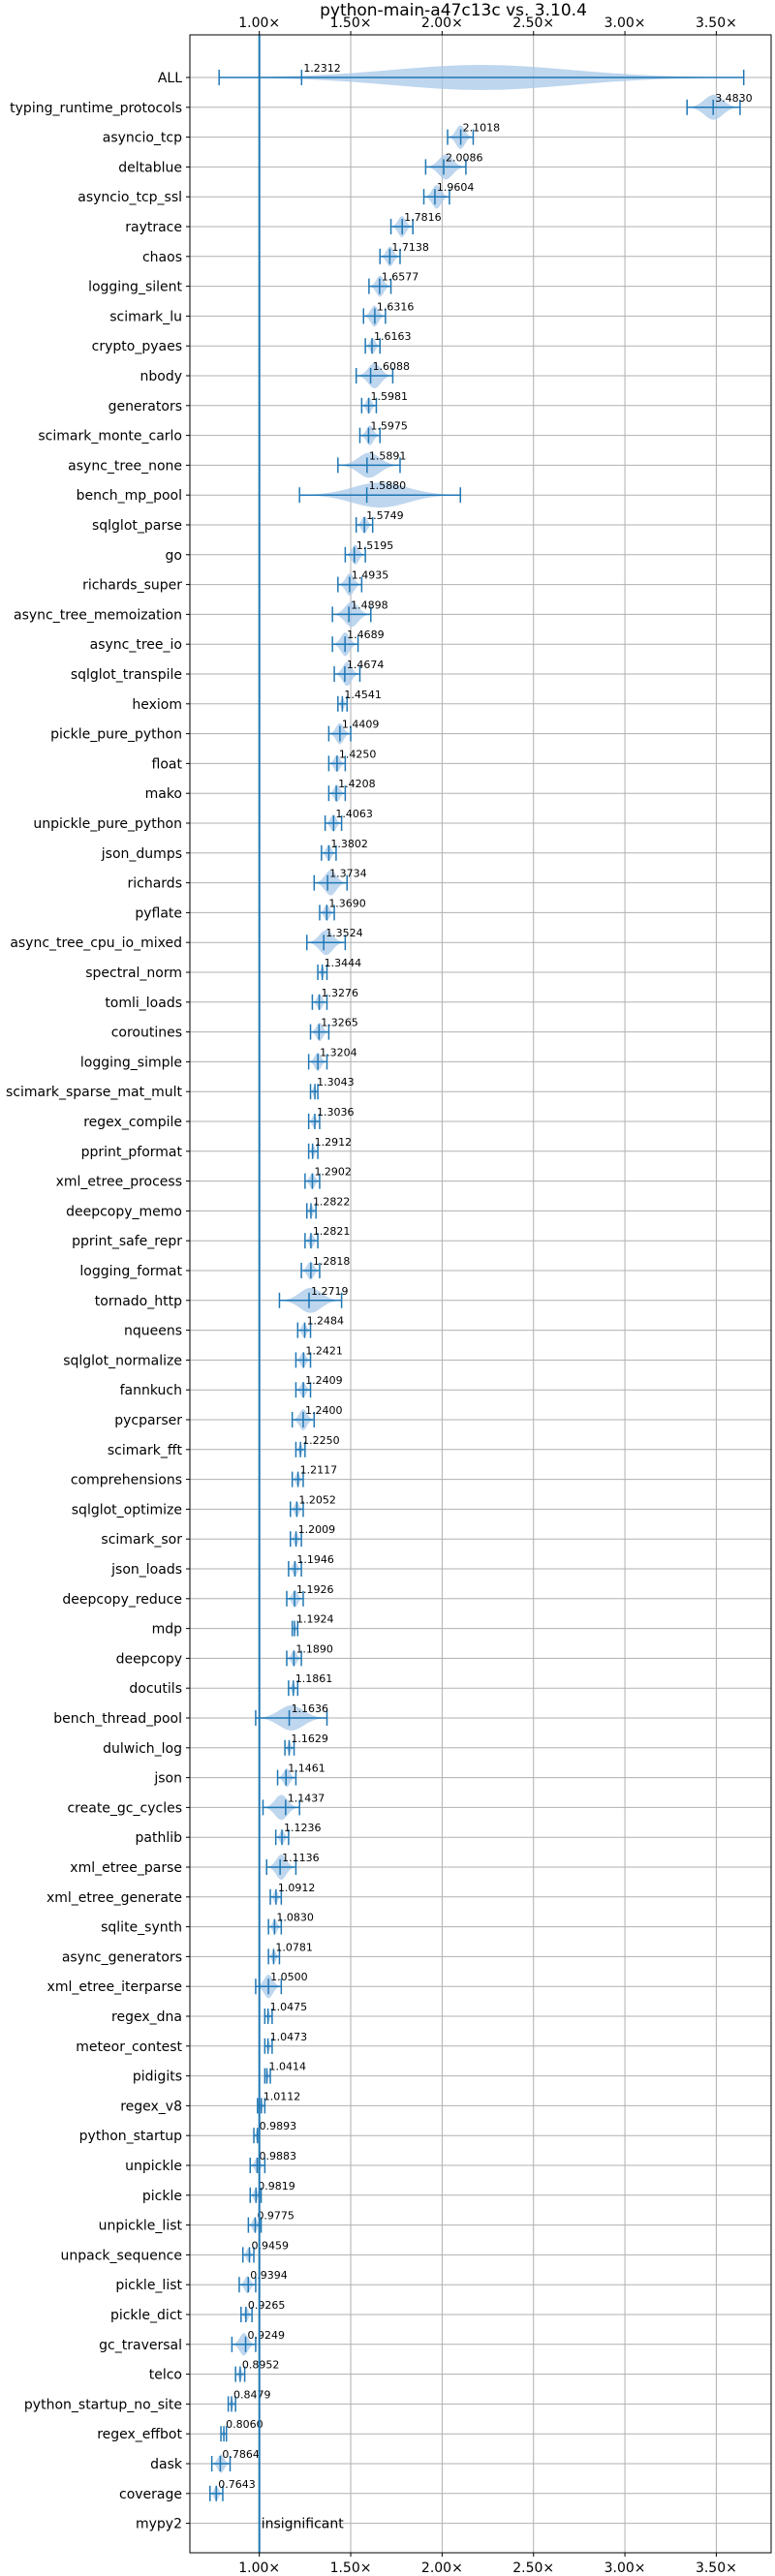 Image resolution: width=775 pixels, height=2576 pixels. What do you see at coordinates (339, 1023) in the screenshot?
I see `value-label-coroutines: 1.3265` at bounding box center [339, 1023].